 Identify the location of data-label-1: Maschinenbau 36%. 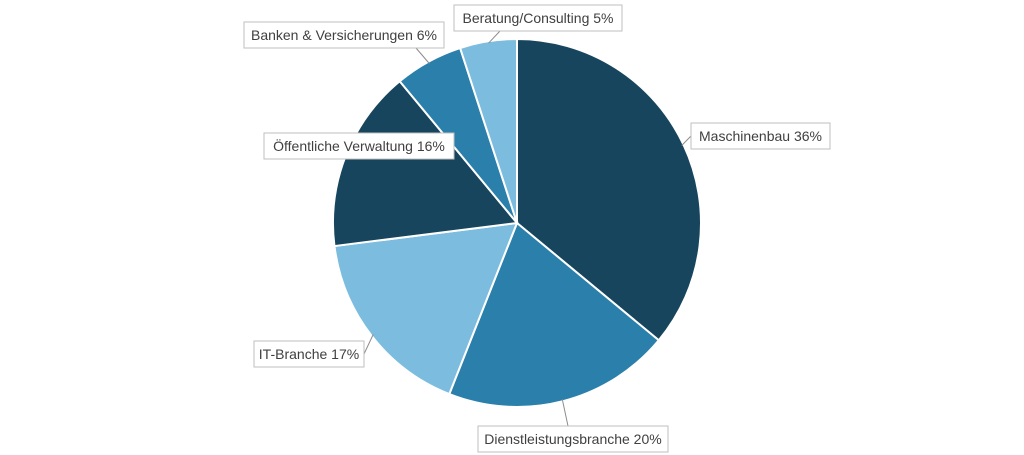
(760, 136).